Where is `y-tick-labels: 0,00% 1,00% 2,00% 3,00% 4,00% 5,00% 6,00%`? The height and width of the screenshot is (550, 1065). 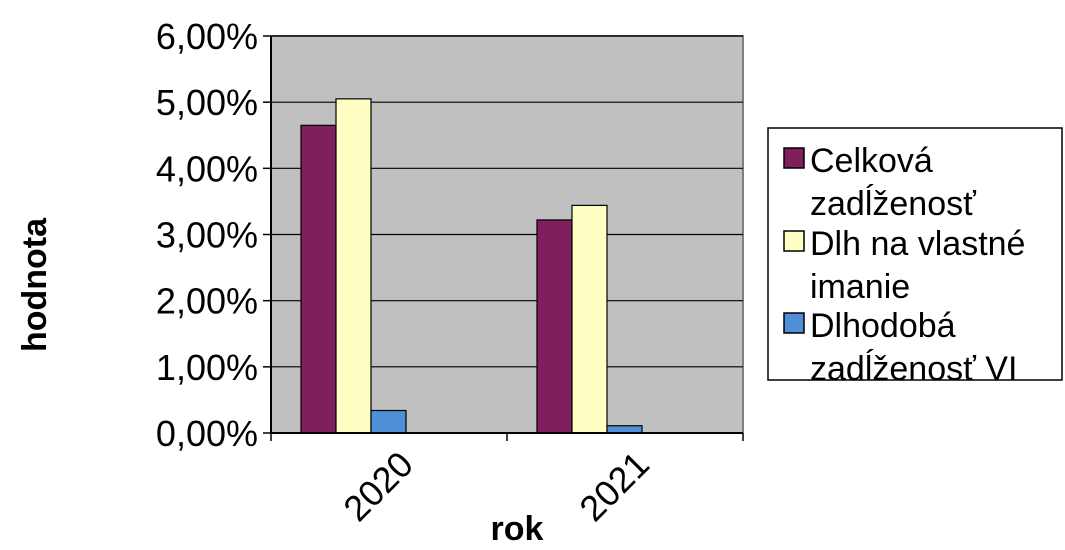
y-tick-labels: 0,00% 1,00% 2,00% 3,00% 4,00% 5,00% 6,00% is located at coordinates (207, 235).